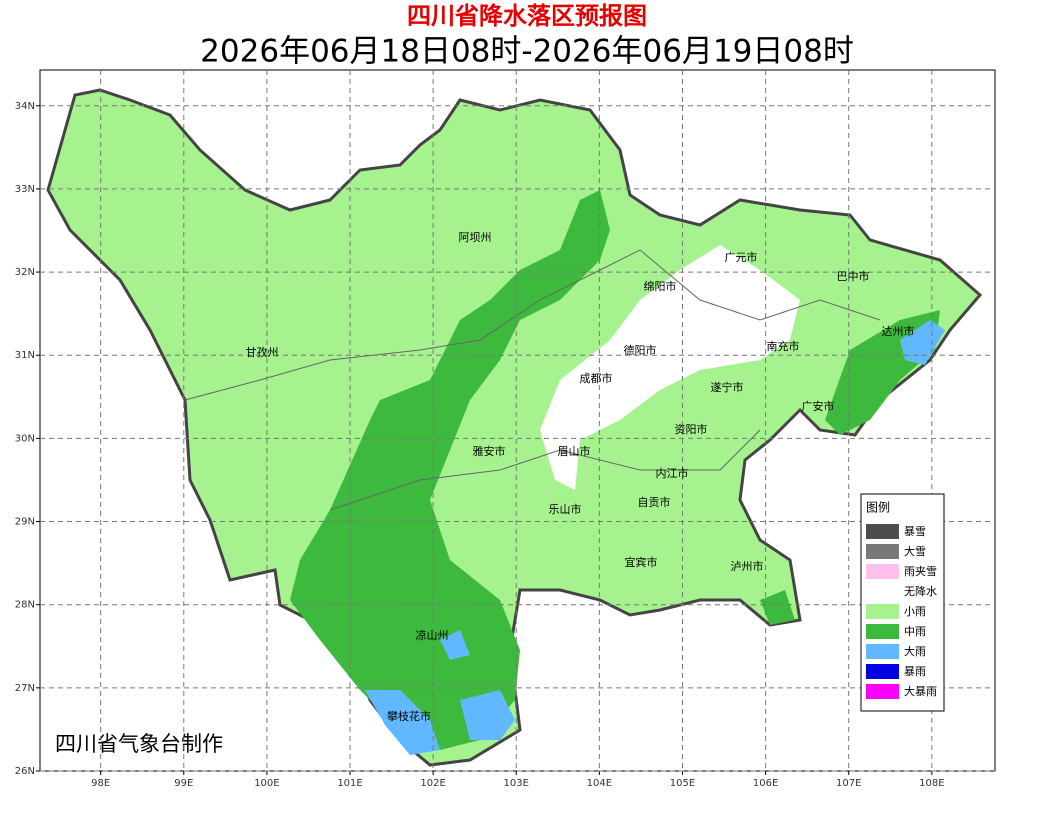 This screenshot has height=821, width=1055. Describe the element at coordinates (915, 551) in the screenshot. I see `legend-label: 大雪` at that location.